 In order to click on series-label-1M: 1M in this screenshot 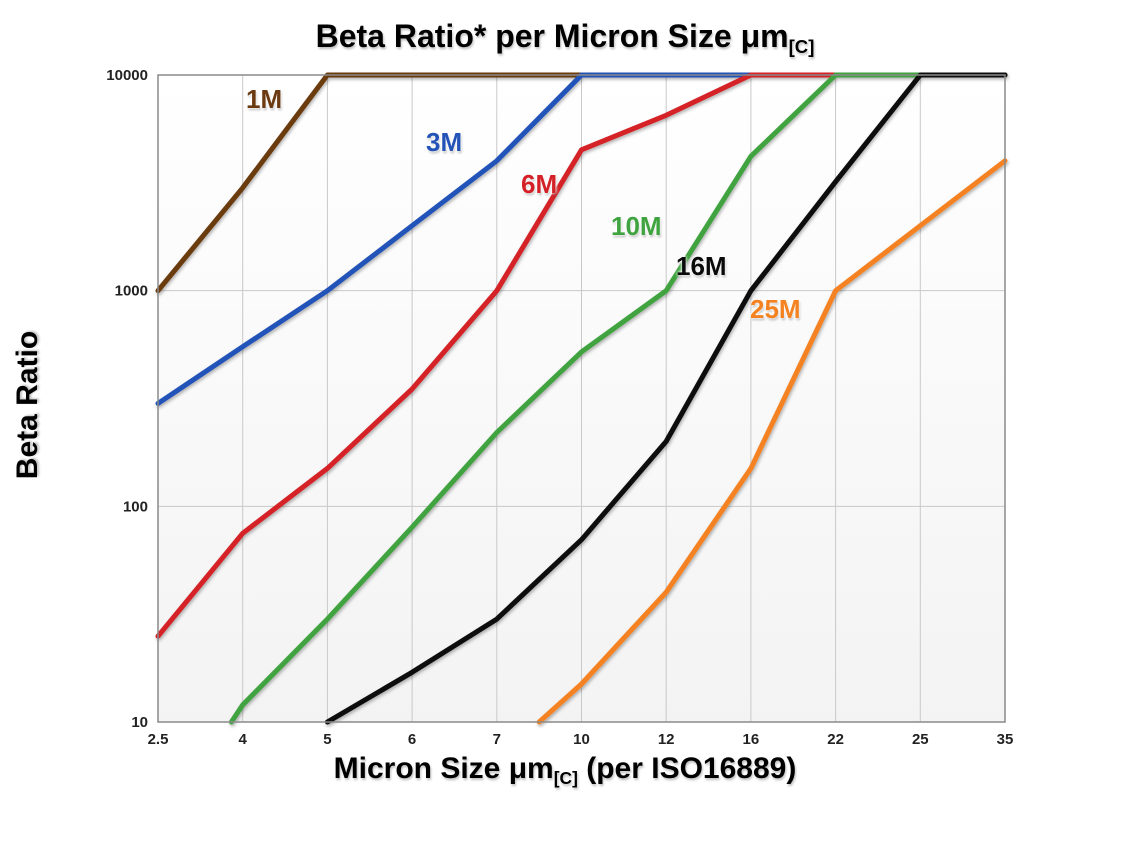, I will do `click(264, 99)`.